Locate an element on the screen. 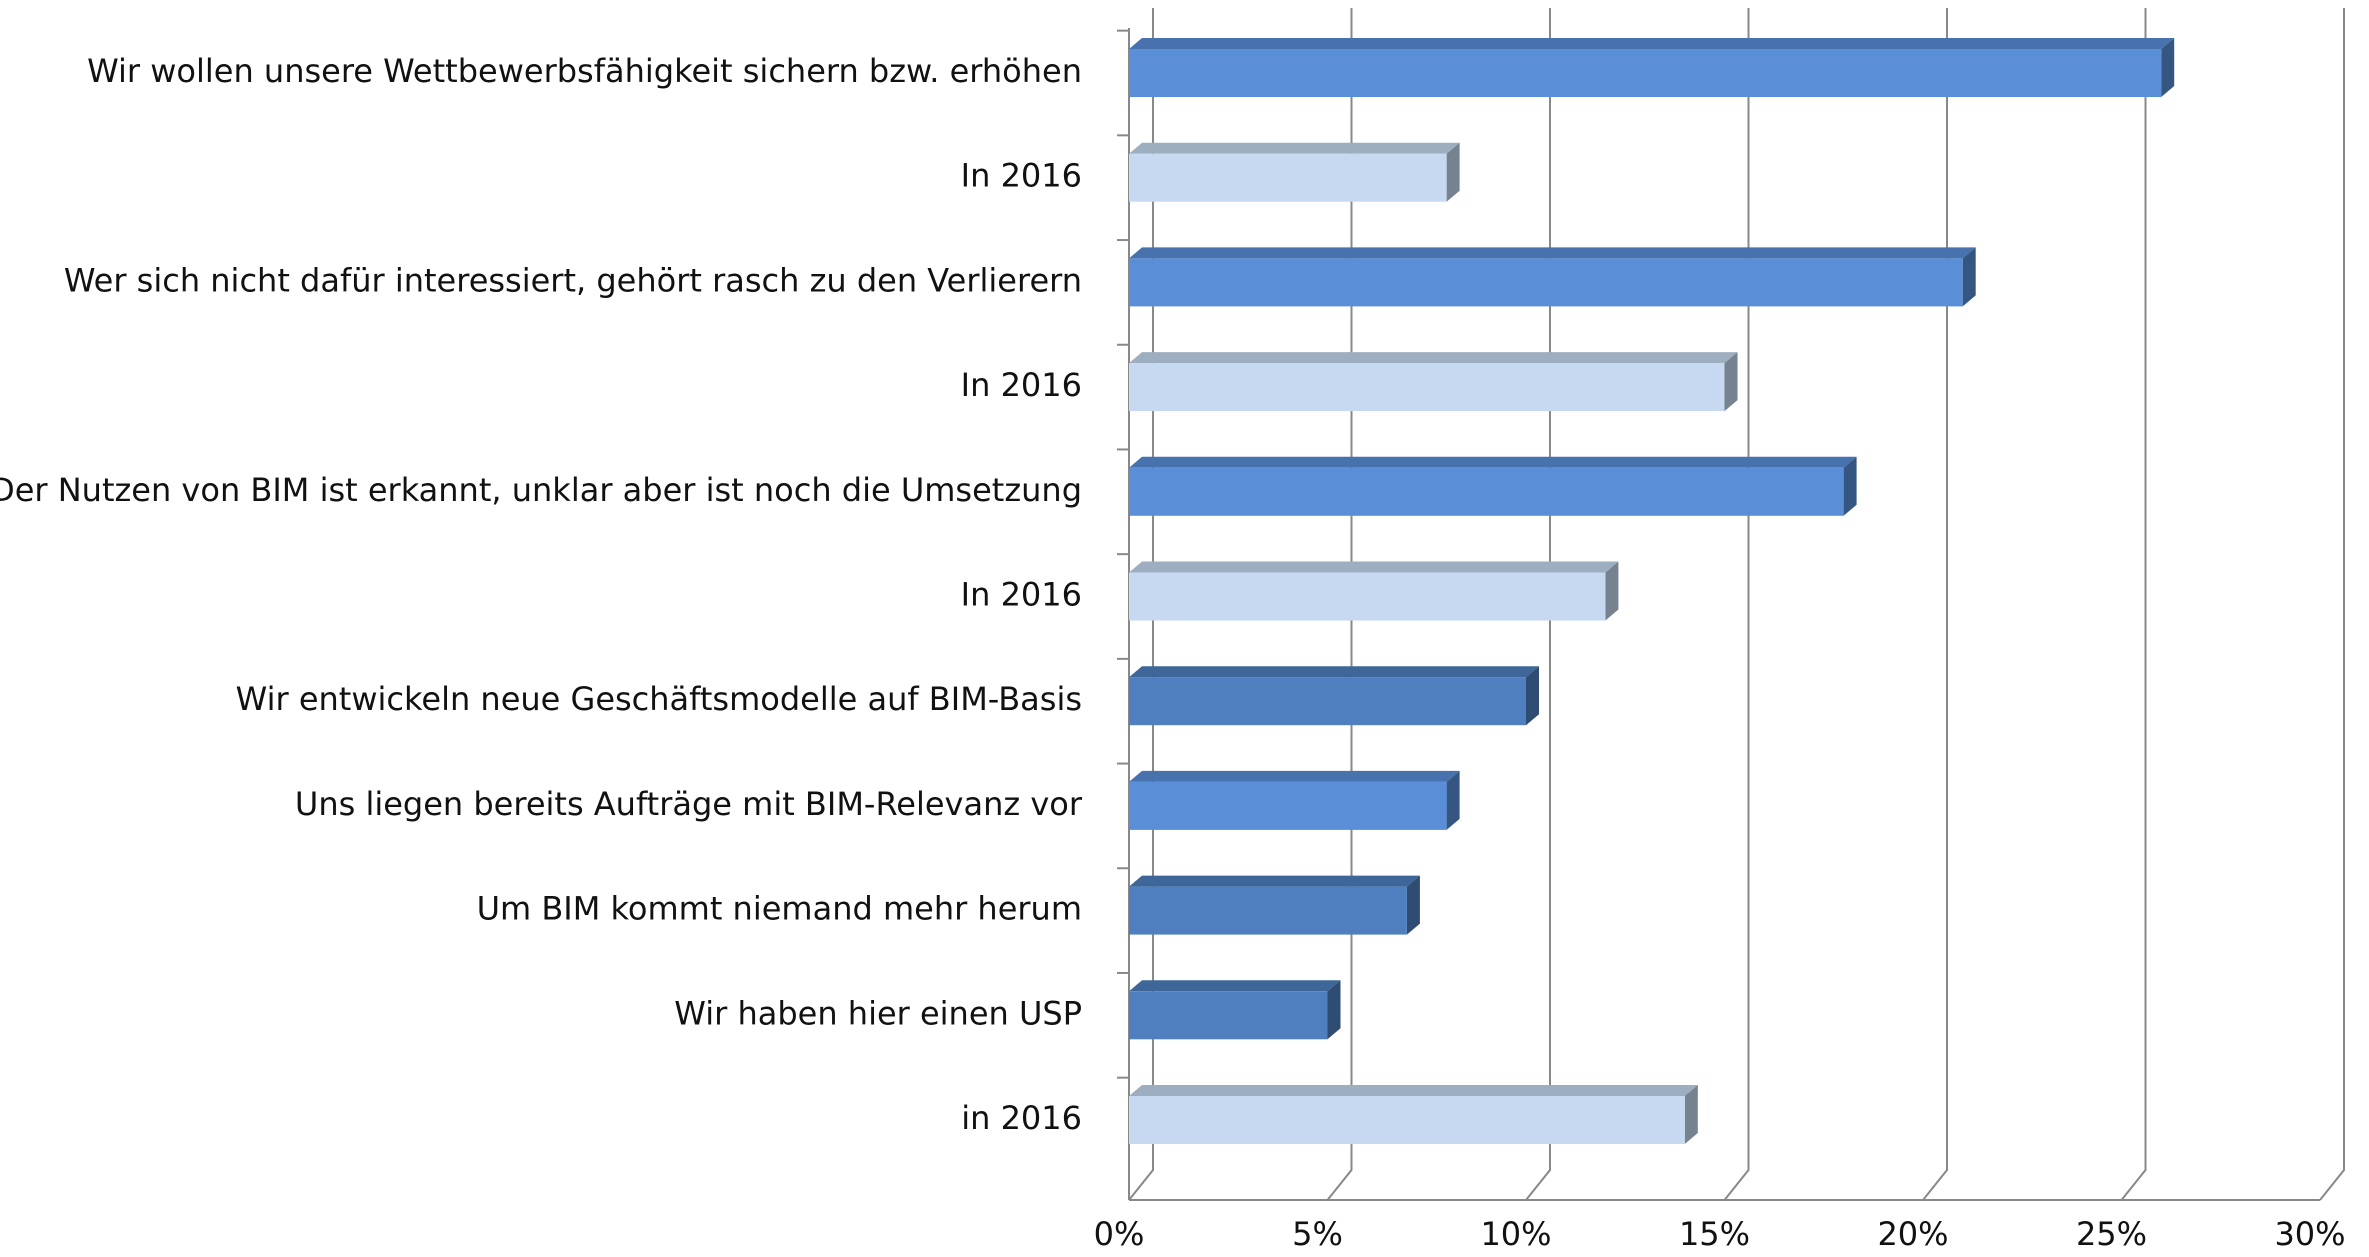 Image resolution: width=2369 pixels, height=1257 pixels. y-tick-label: Wir haben hier einen USP is located at coordinates (878, 1013).